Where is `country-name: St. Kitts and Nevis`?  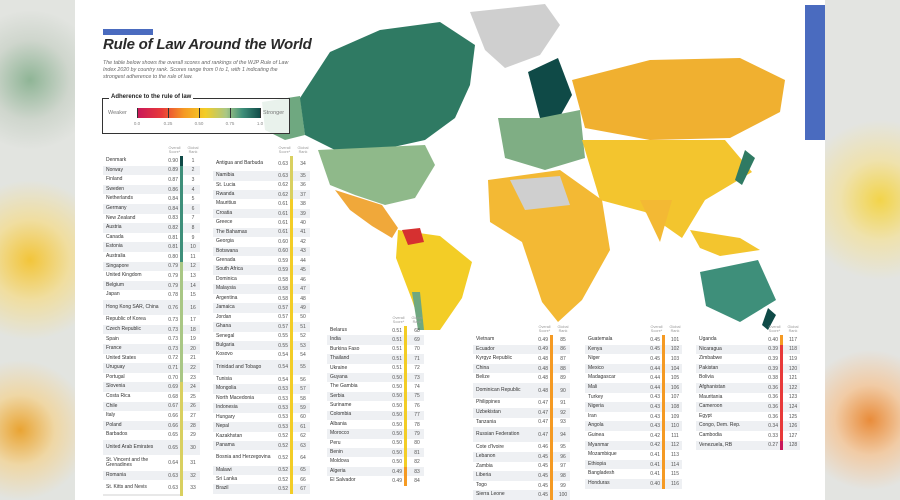 country-name: St. Kitts and Nevis is located at coordinates (126, 487).